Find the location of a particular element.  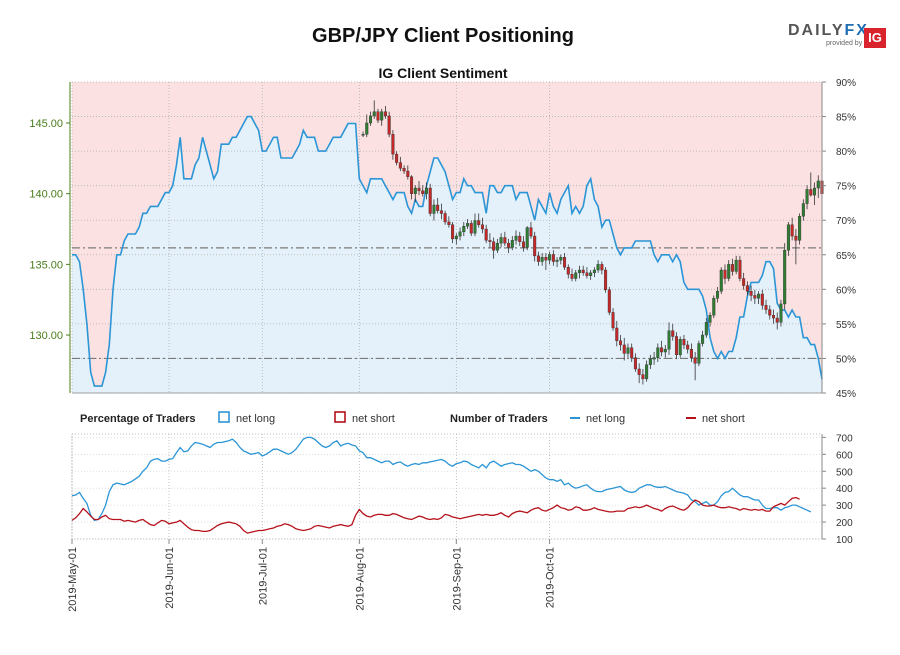

x-tick-label: 2019-Jun-01 is located at coordinates (170, 578).